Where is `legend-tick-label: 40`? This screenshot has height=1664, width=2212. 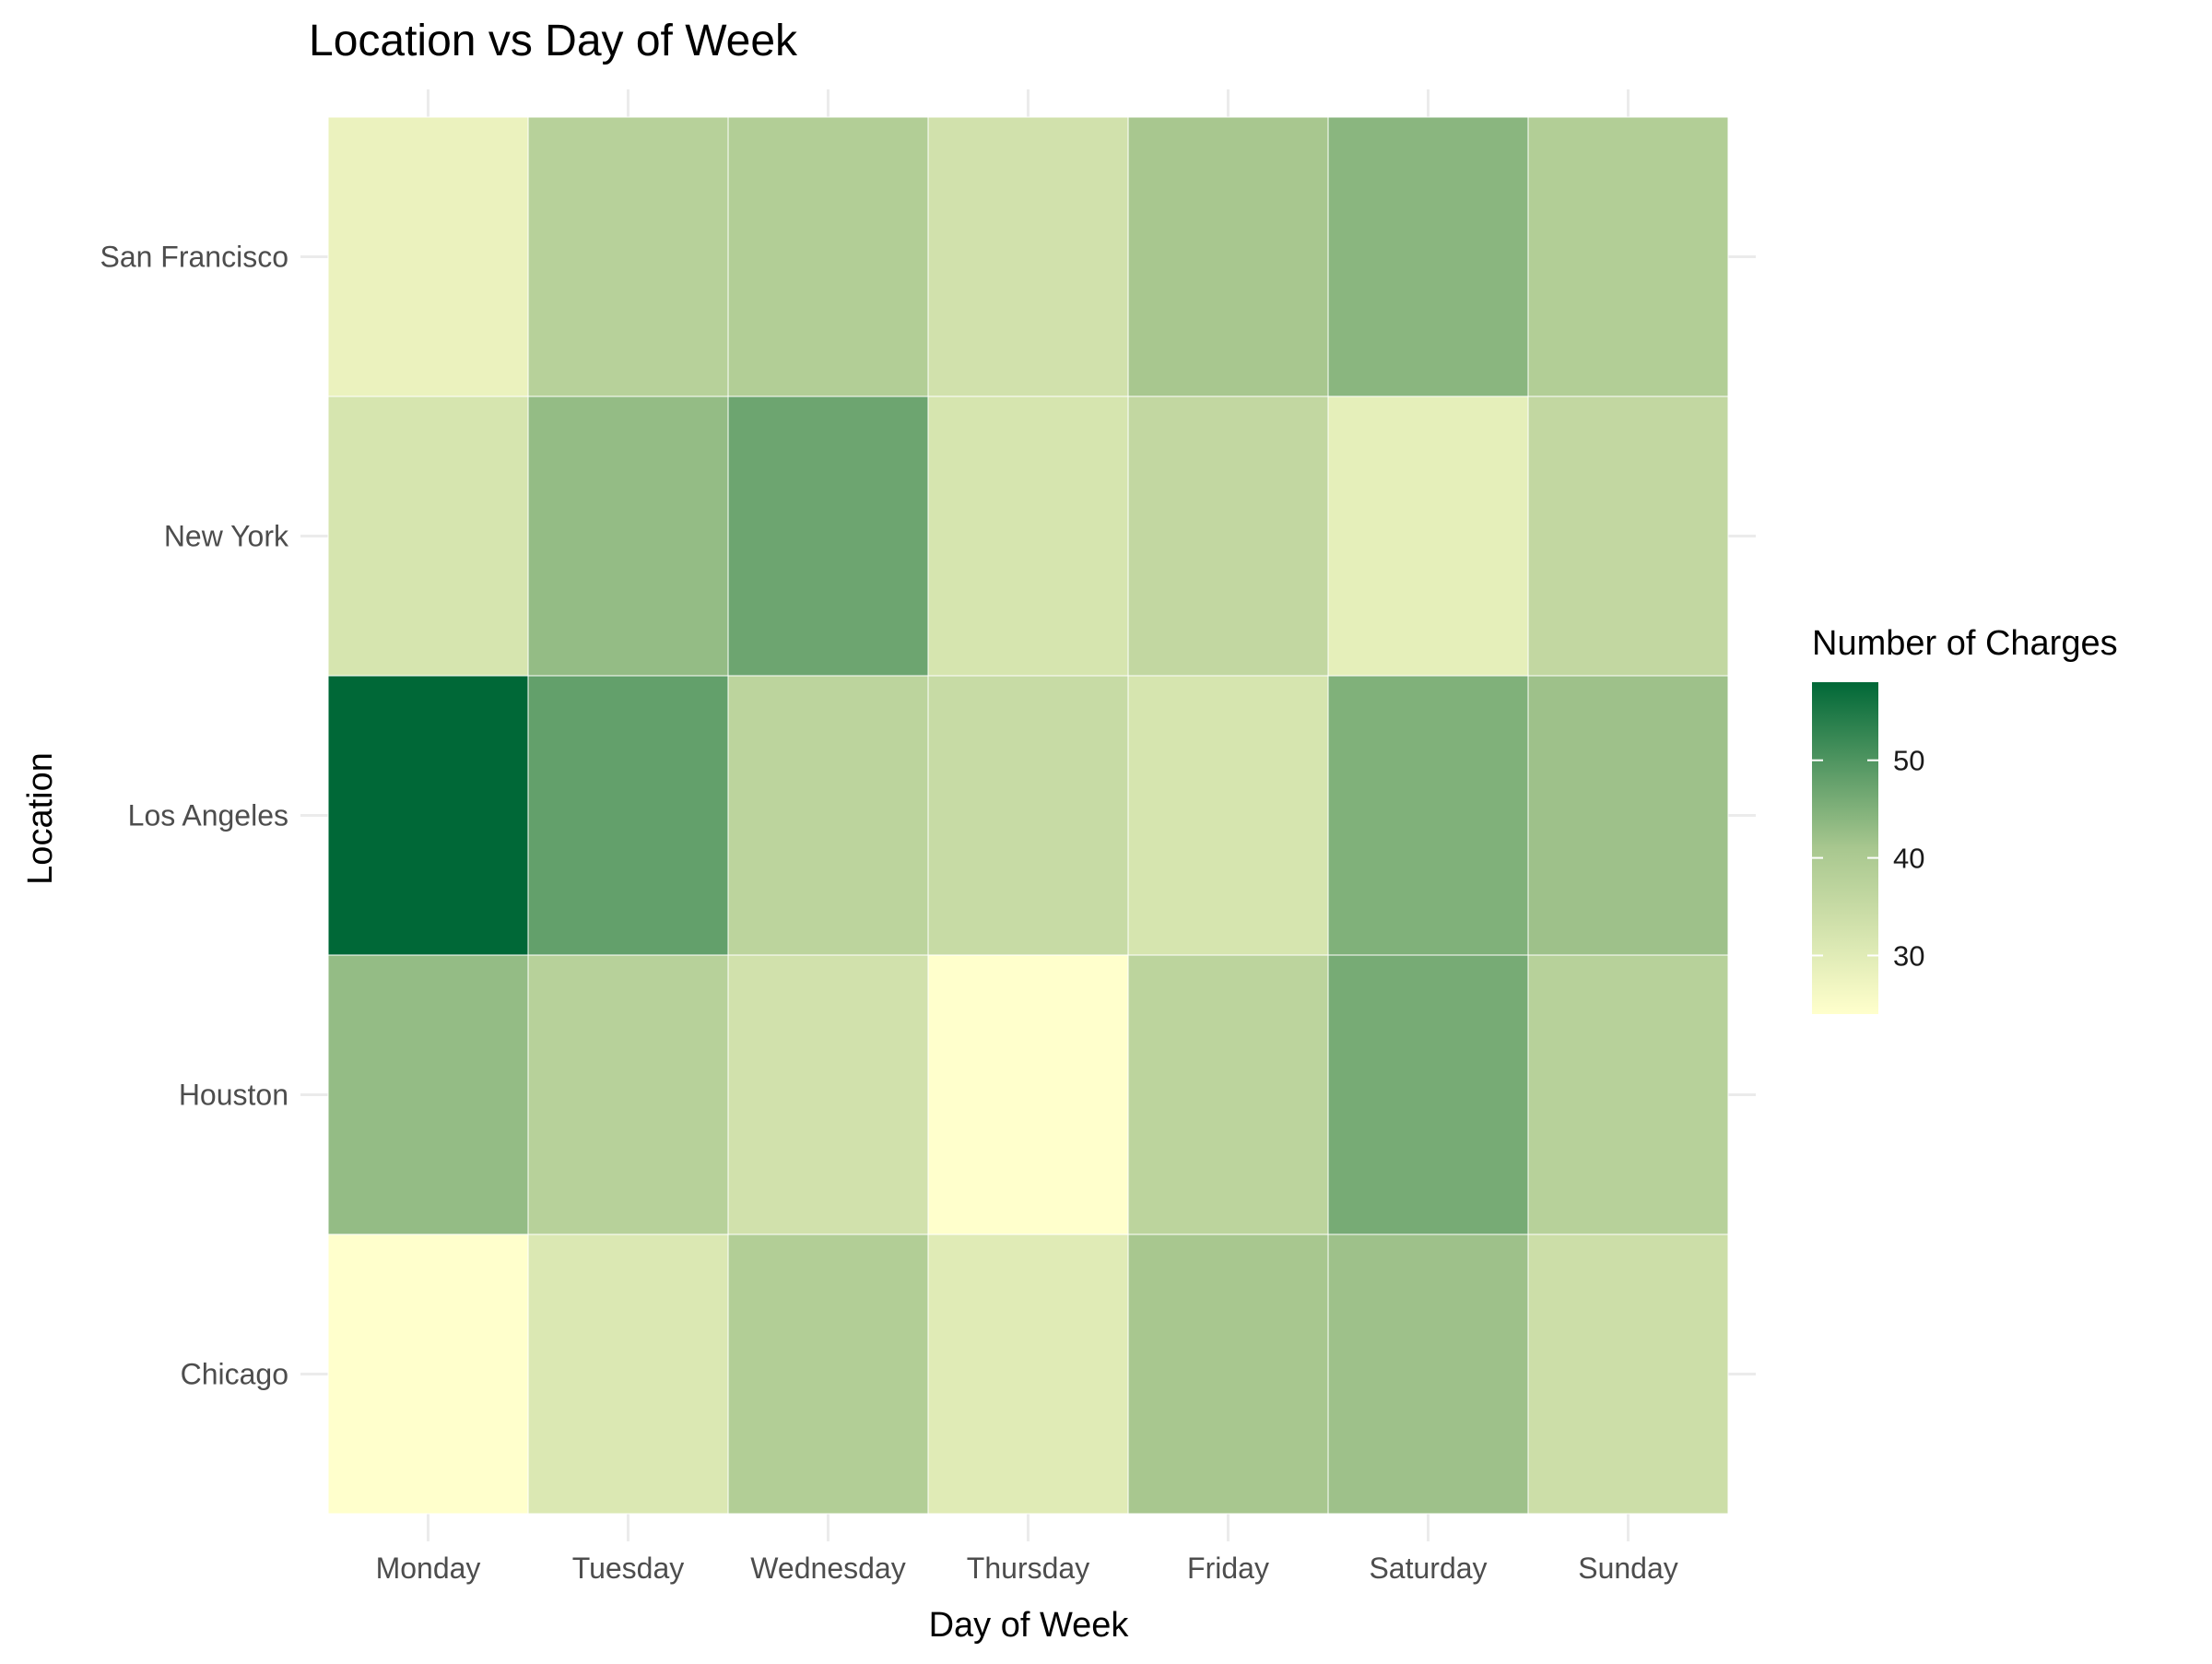 legend-tick-label: 40 is located at coordinates (1908, 859).